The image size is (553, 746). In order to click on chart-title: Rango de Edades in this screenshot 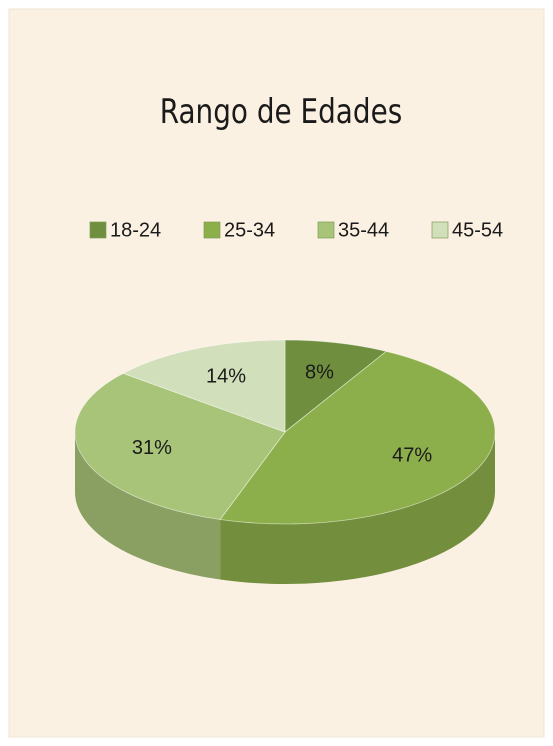, I will do `click(281, 111)`.